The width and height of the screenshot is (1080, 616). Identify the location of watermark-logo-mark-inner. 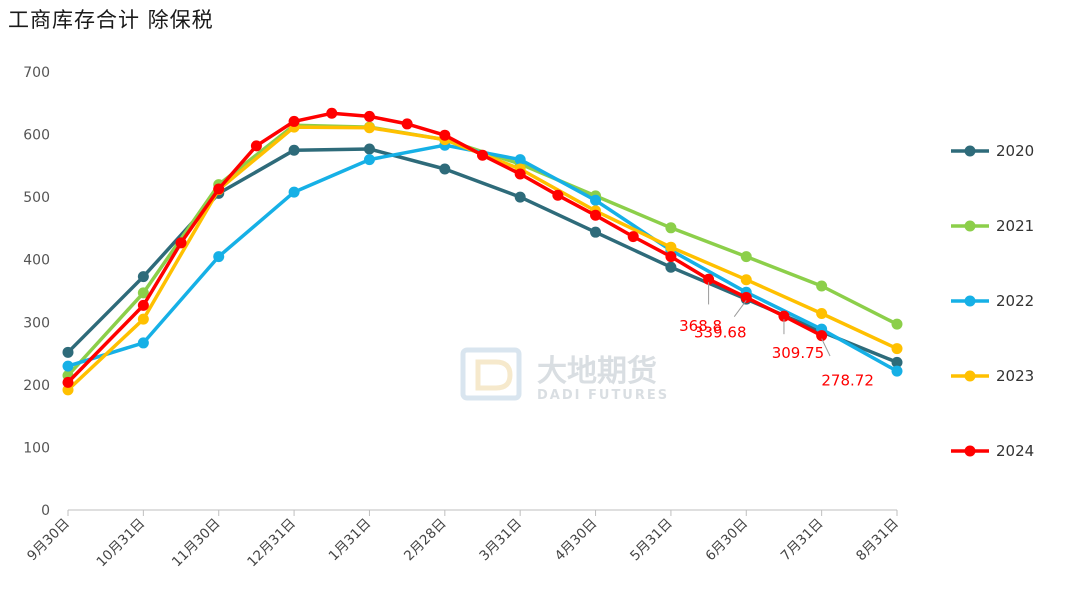
(494, 375).